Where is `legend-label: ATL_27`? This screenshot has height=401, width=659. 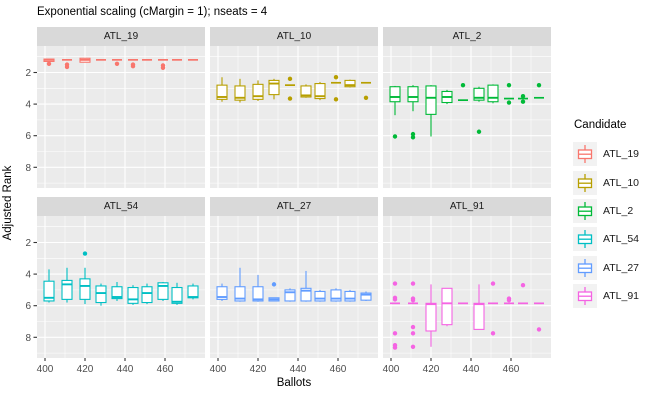 legend-label: ATL_27 is located at coordinates (621, 267).